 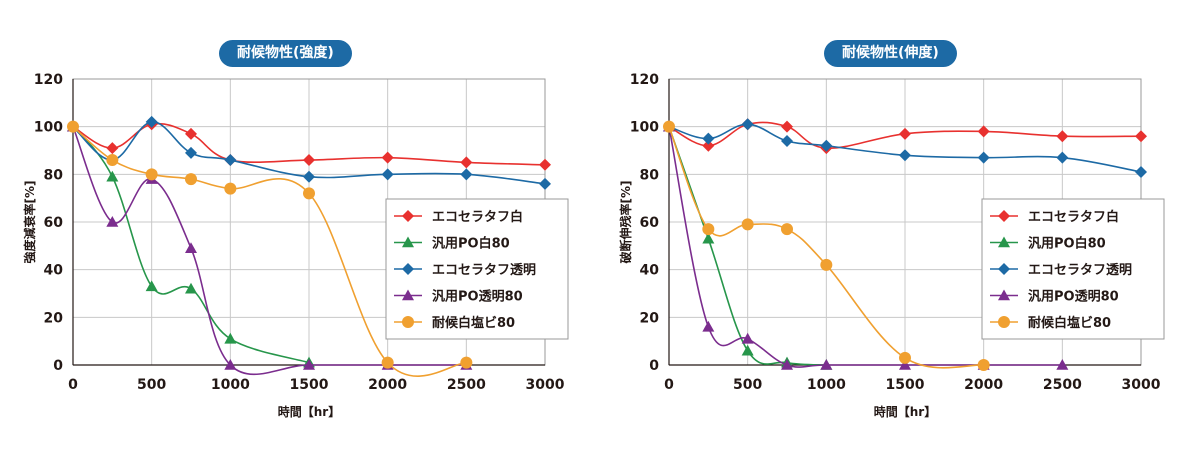 I want to click on chart-title: 耐候物性(伸度), so click(x=890, y=53).